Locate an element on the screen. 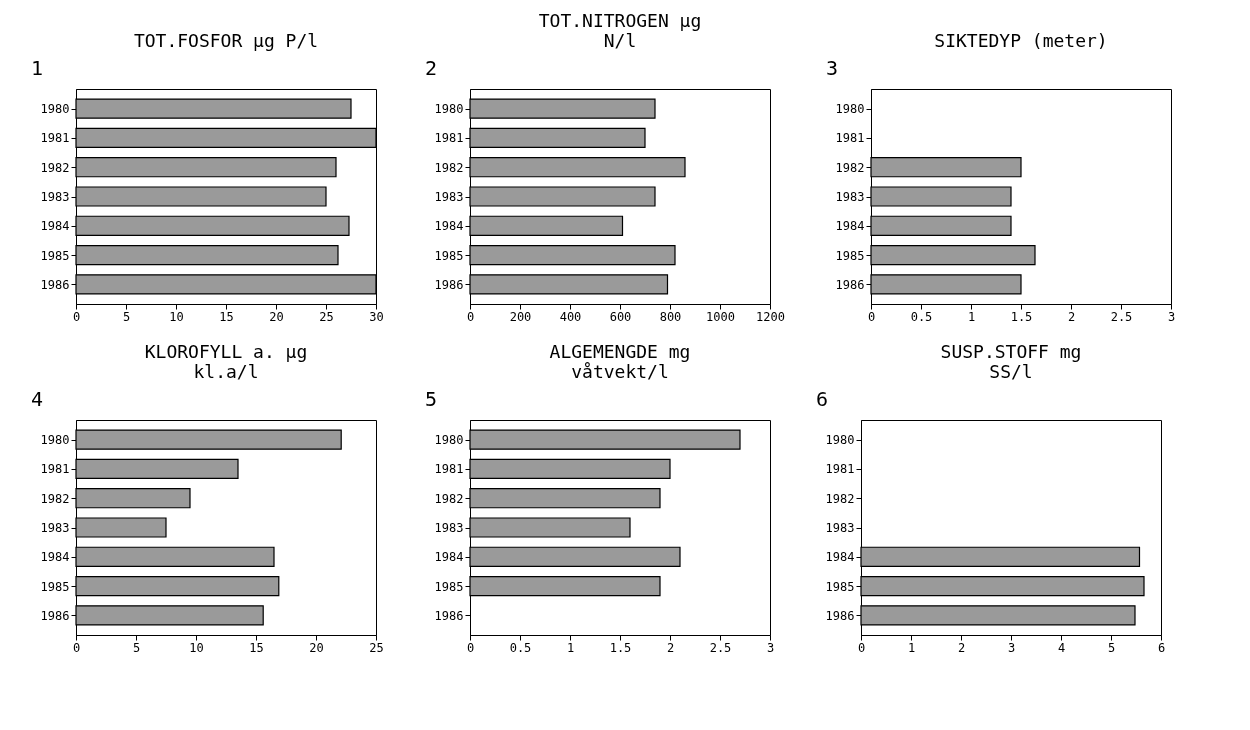 This screenshot has height=730, width=1250. chart-title: SIKTEDYP (meter) is located at coordinates (1021, 40).